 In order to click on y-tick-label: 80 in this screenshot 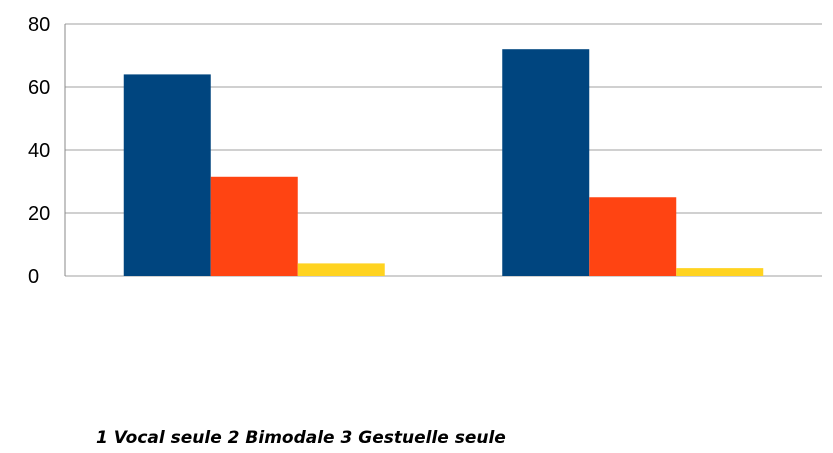, I will do `click(39, 25)`.